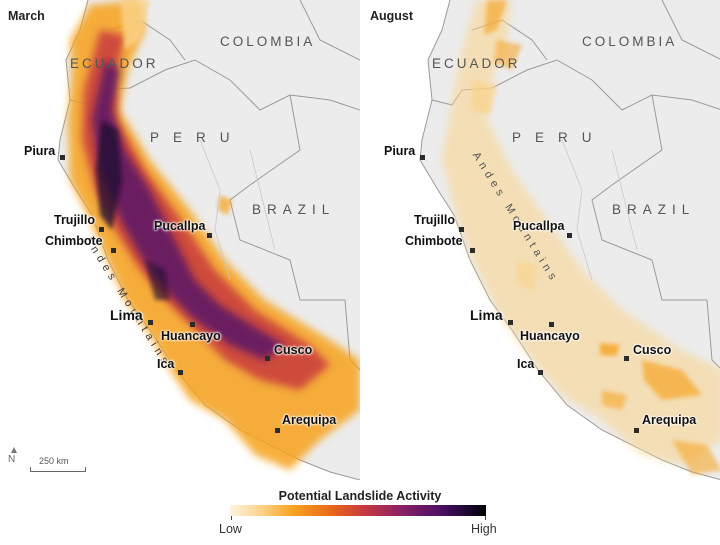 The image size is (720, 545). What do you see at coordinates (484, 529) in the screenshot?
I see `legend-label-high: High` at bounding box center [484, 529].